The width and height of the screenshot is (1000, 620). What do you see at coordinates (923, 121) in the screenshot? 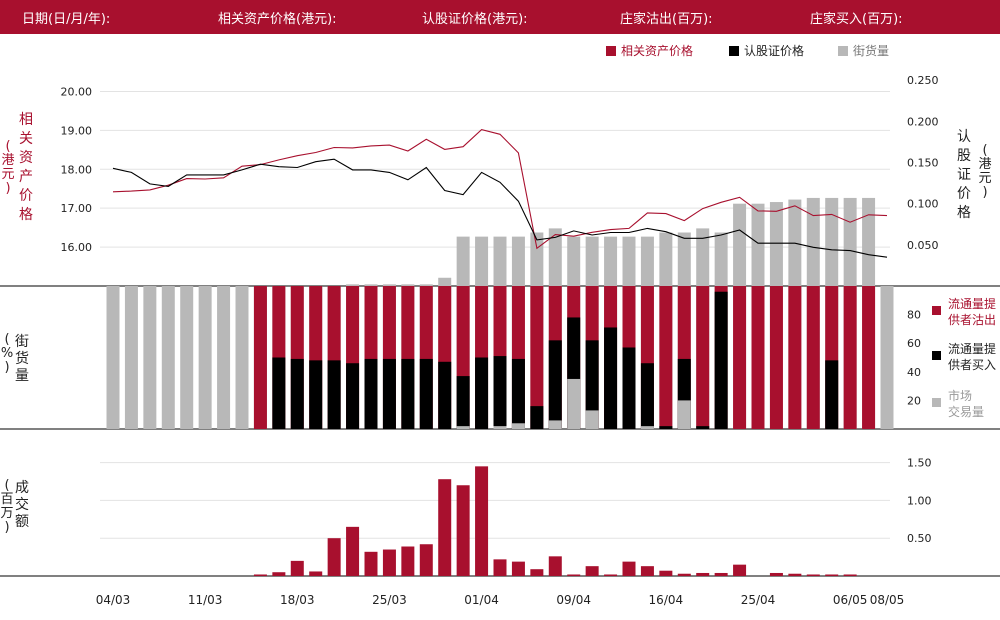
I see `price-right-tick-label: 0.200` at bounding box center [923, 121].